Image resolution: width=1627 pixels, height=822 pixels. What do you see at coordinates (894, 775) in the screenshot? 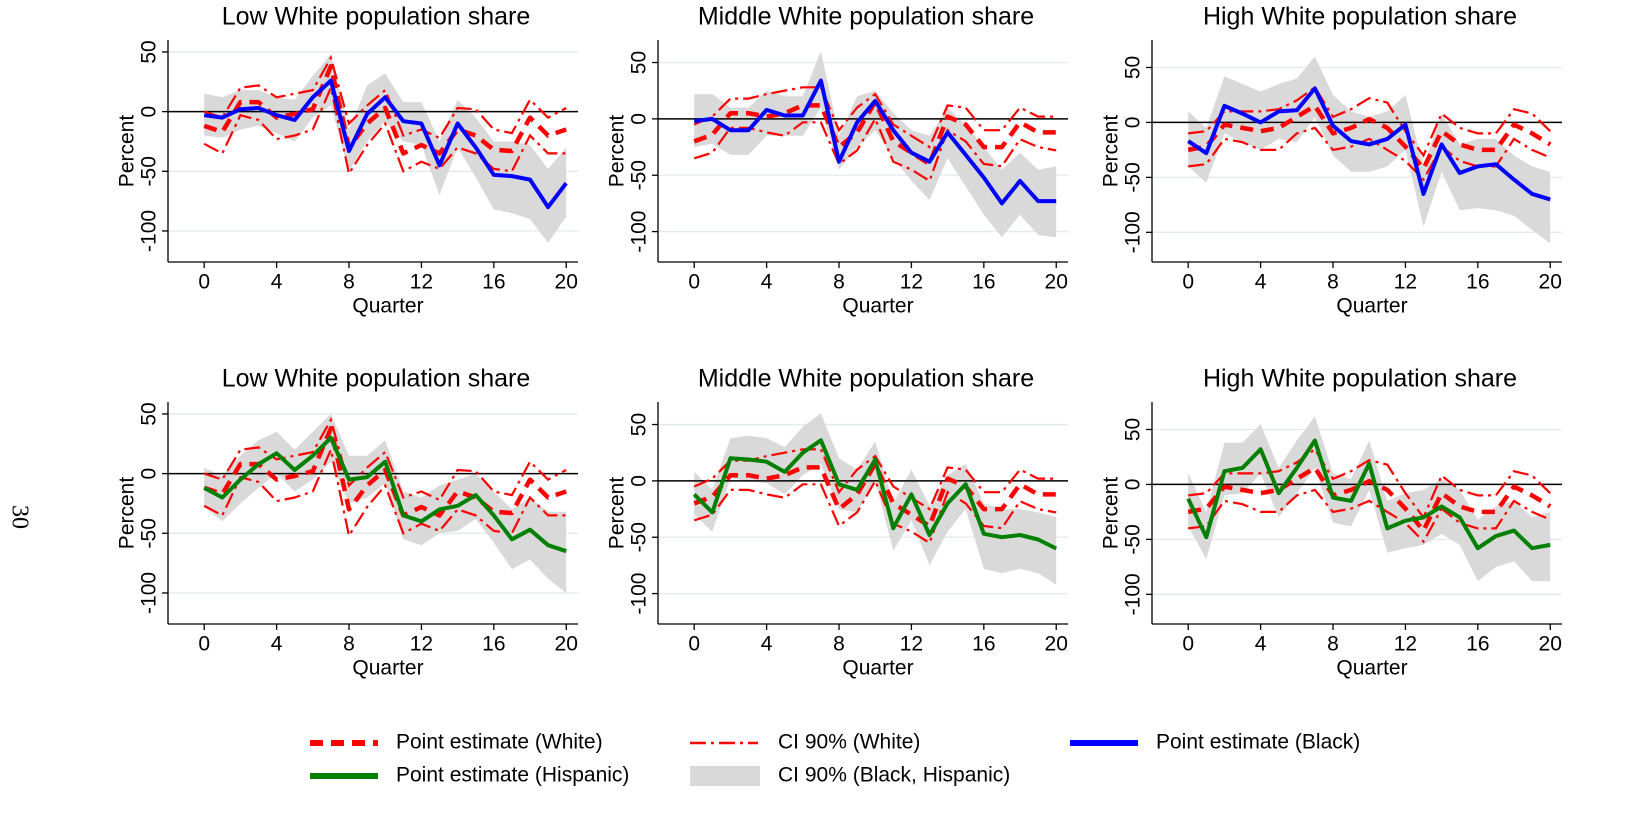
I see `legend-label: CI 90% (Black, Hispanic)` at bounding box center [894, 775].